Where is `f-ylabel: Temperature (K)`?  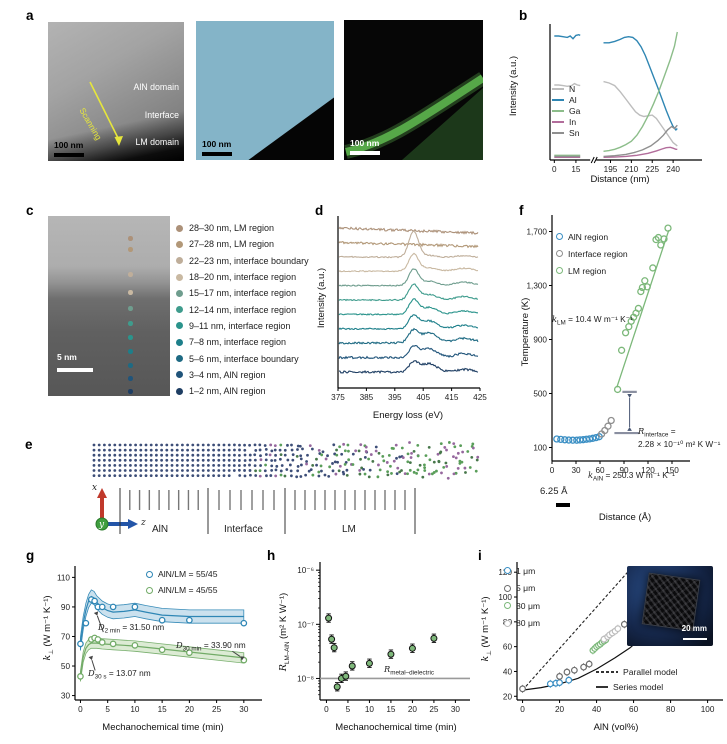 f-ylabel: Temperature (K) is located at coordinates (525, 332).